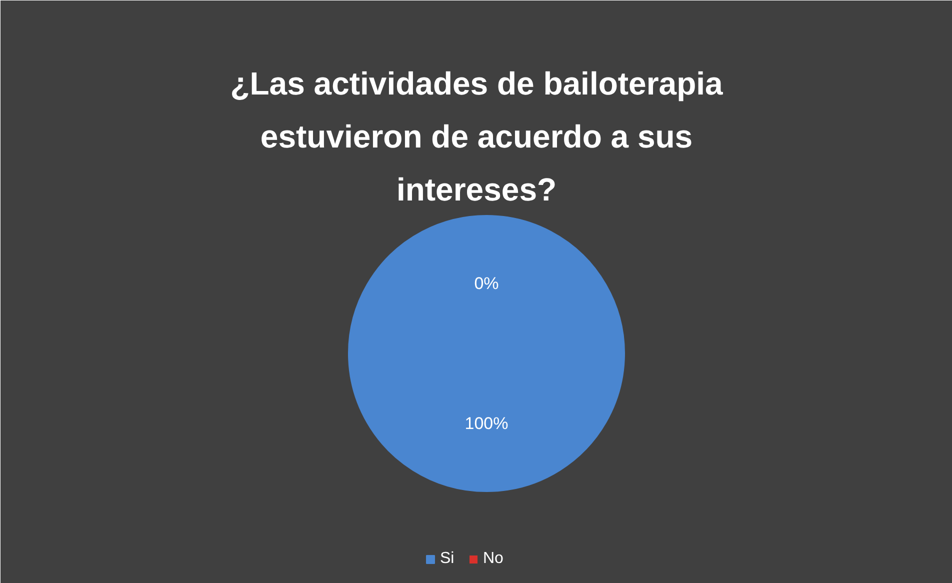 The image size is (952, 583). Describe the element at coordinates (486, 423) in the screenshot. I see `data-label: 100%` at that location.